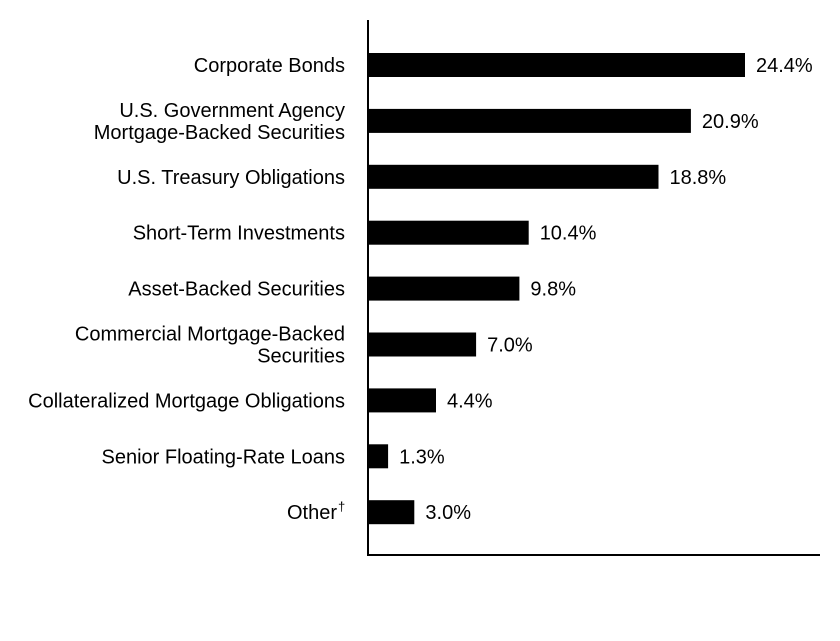 The height and width of the screenshot is (641, 840). I want to click on bar-value-label: 9.8%, so click(553, 290).